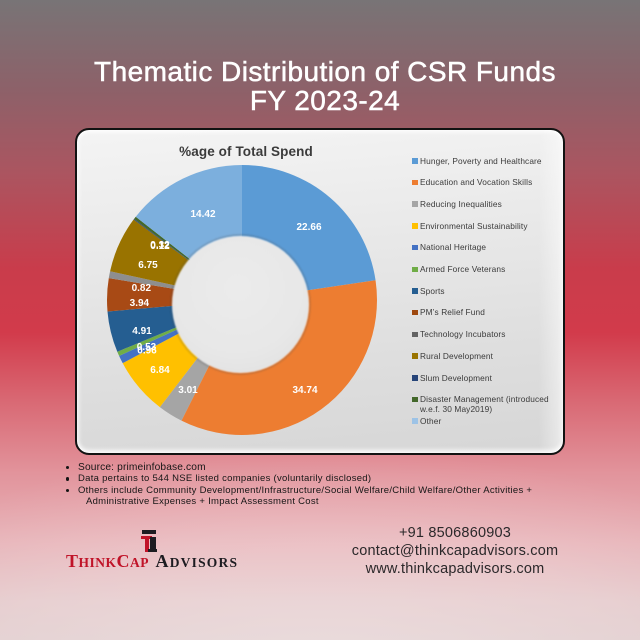 This screenshot has height=640, width=640. Describe the element at coordinates (308, 227) in the screenshot. I see `svg-text: 22.66` at that location.